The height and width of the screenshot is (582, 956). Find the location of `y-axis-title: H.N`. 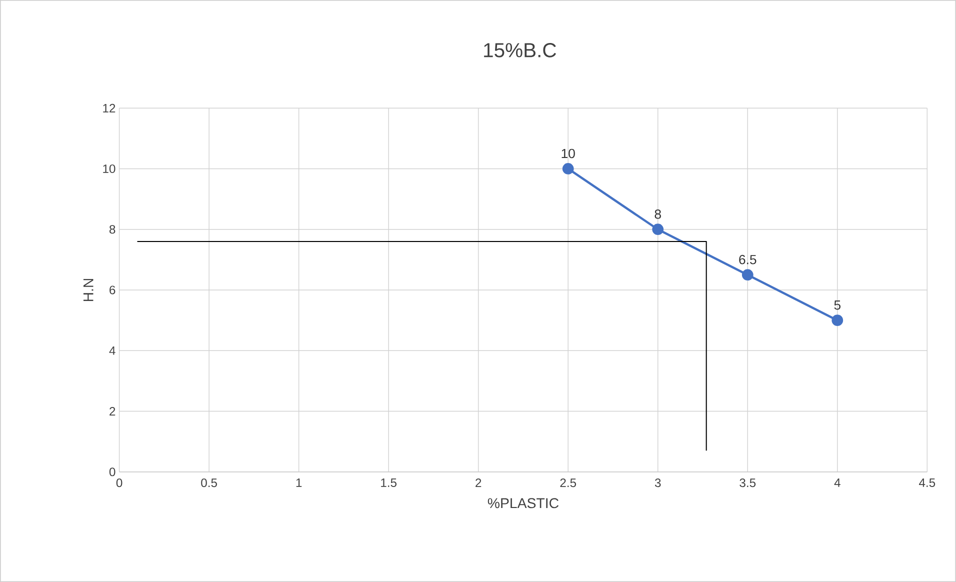

y-axis-title: H.N is located at coordinates (88, 290).